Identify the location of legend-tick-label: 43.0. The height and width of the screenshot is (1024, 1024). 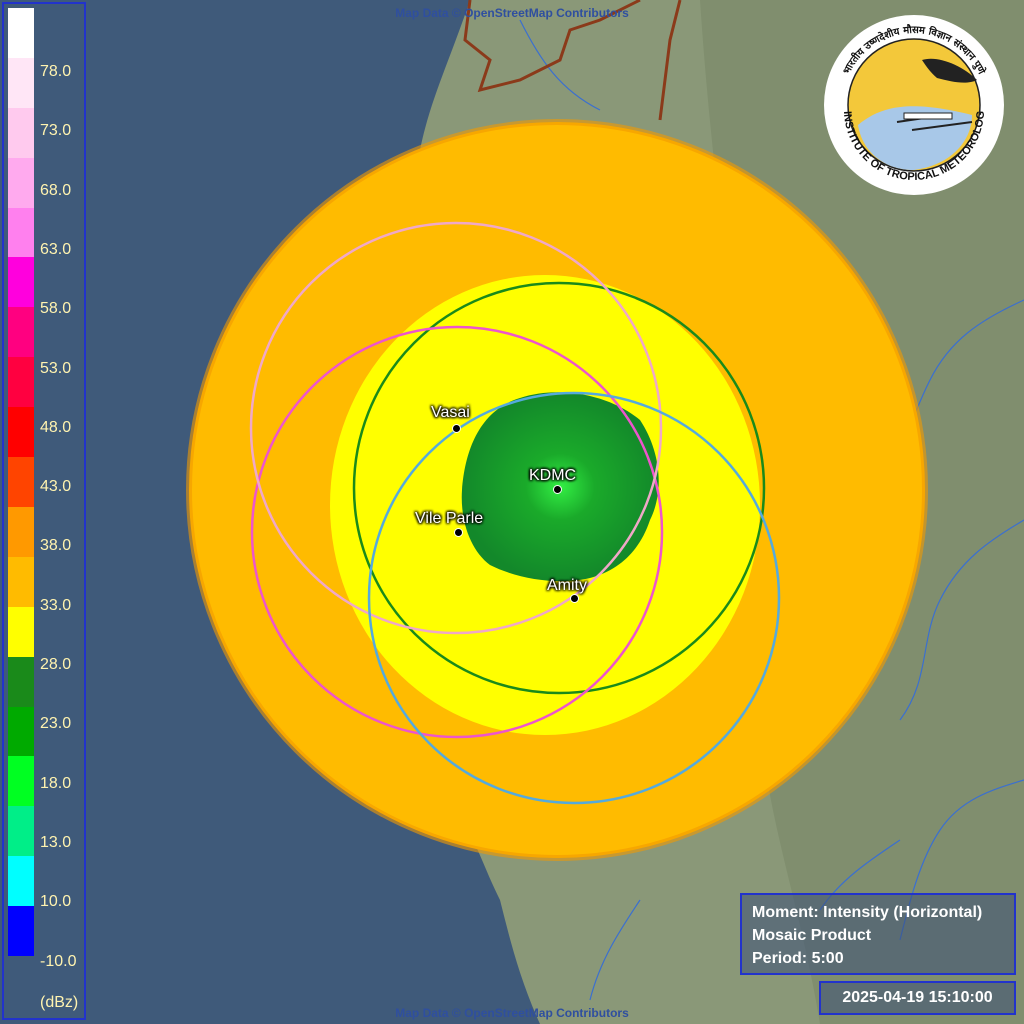
(56, 487).